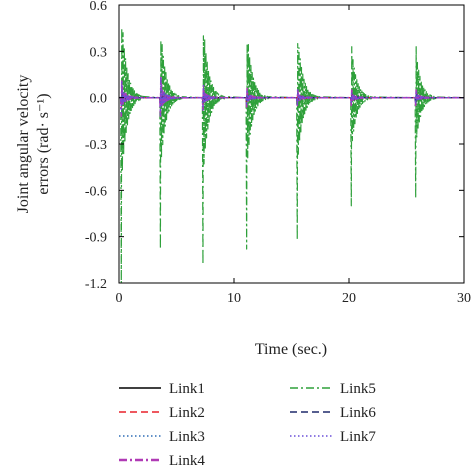 The width and height of the screenshot is (474, 474). Describe the element at coordinates (358, 413) in the screenshot. I see `legend-label-link6: Link6` at that location.